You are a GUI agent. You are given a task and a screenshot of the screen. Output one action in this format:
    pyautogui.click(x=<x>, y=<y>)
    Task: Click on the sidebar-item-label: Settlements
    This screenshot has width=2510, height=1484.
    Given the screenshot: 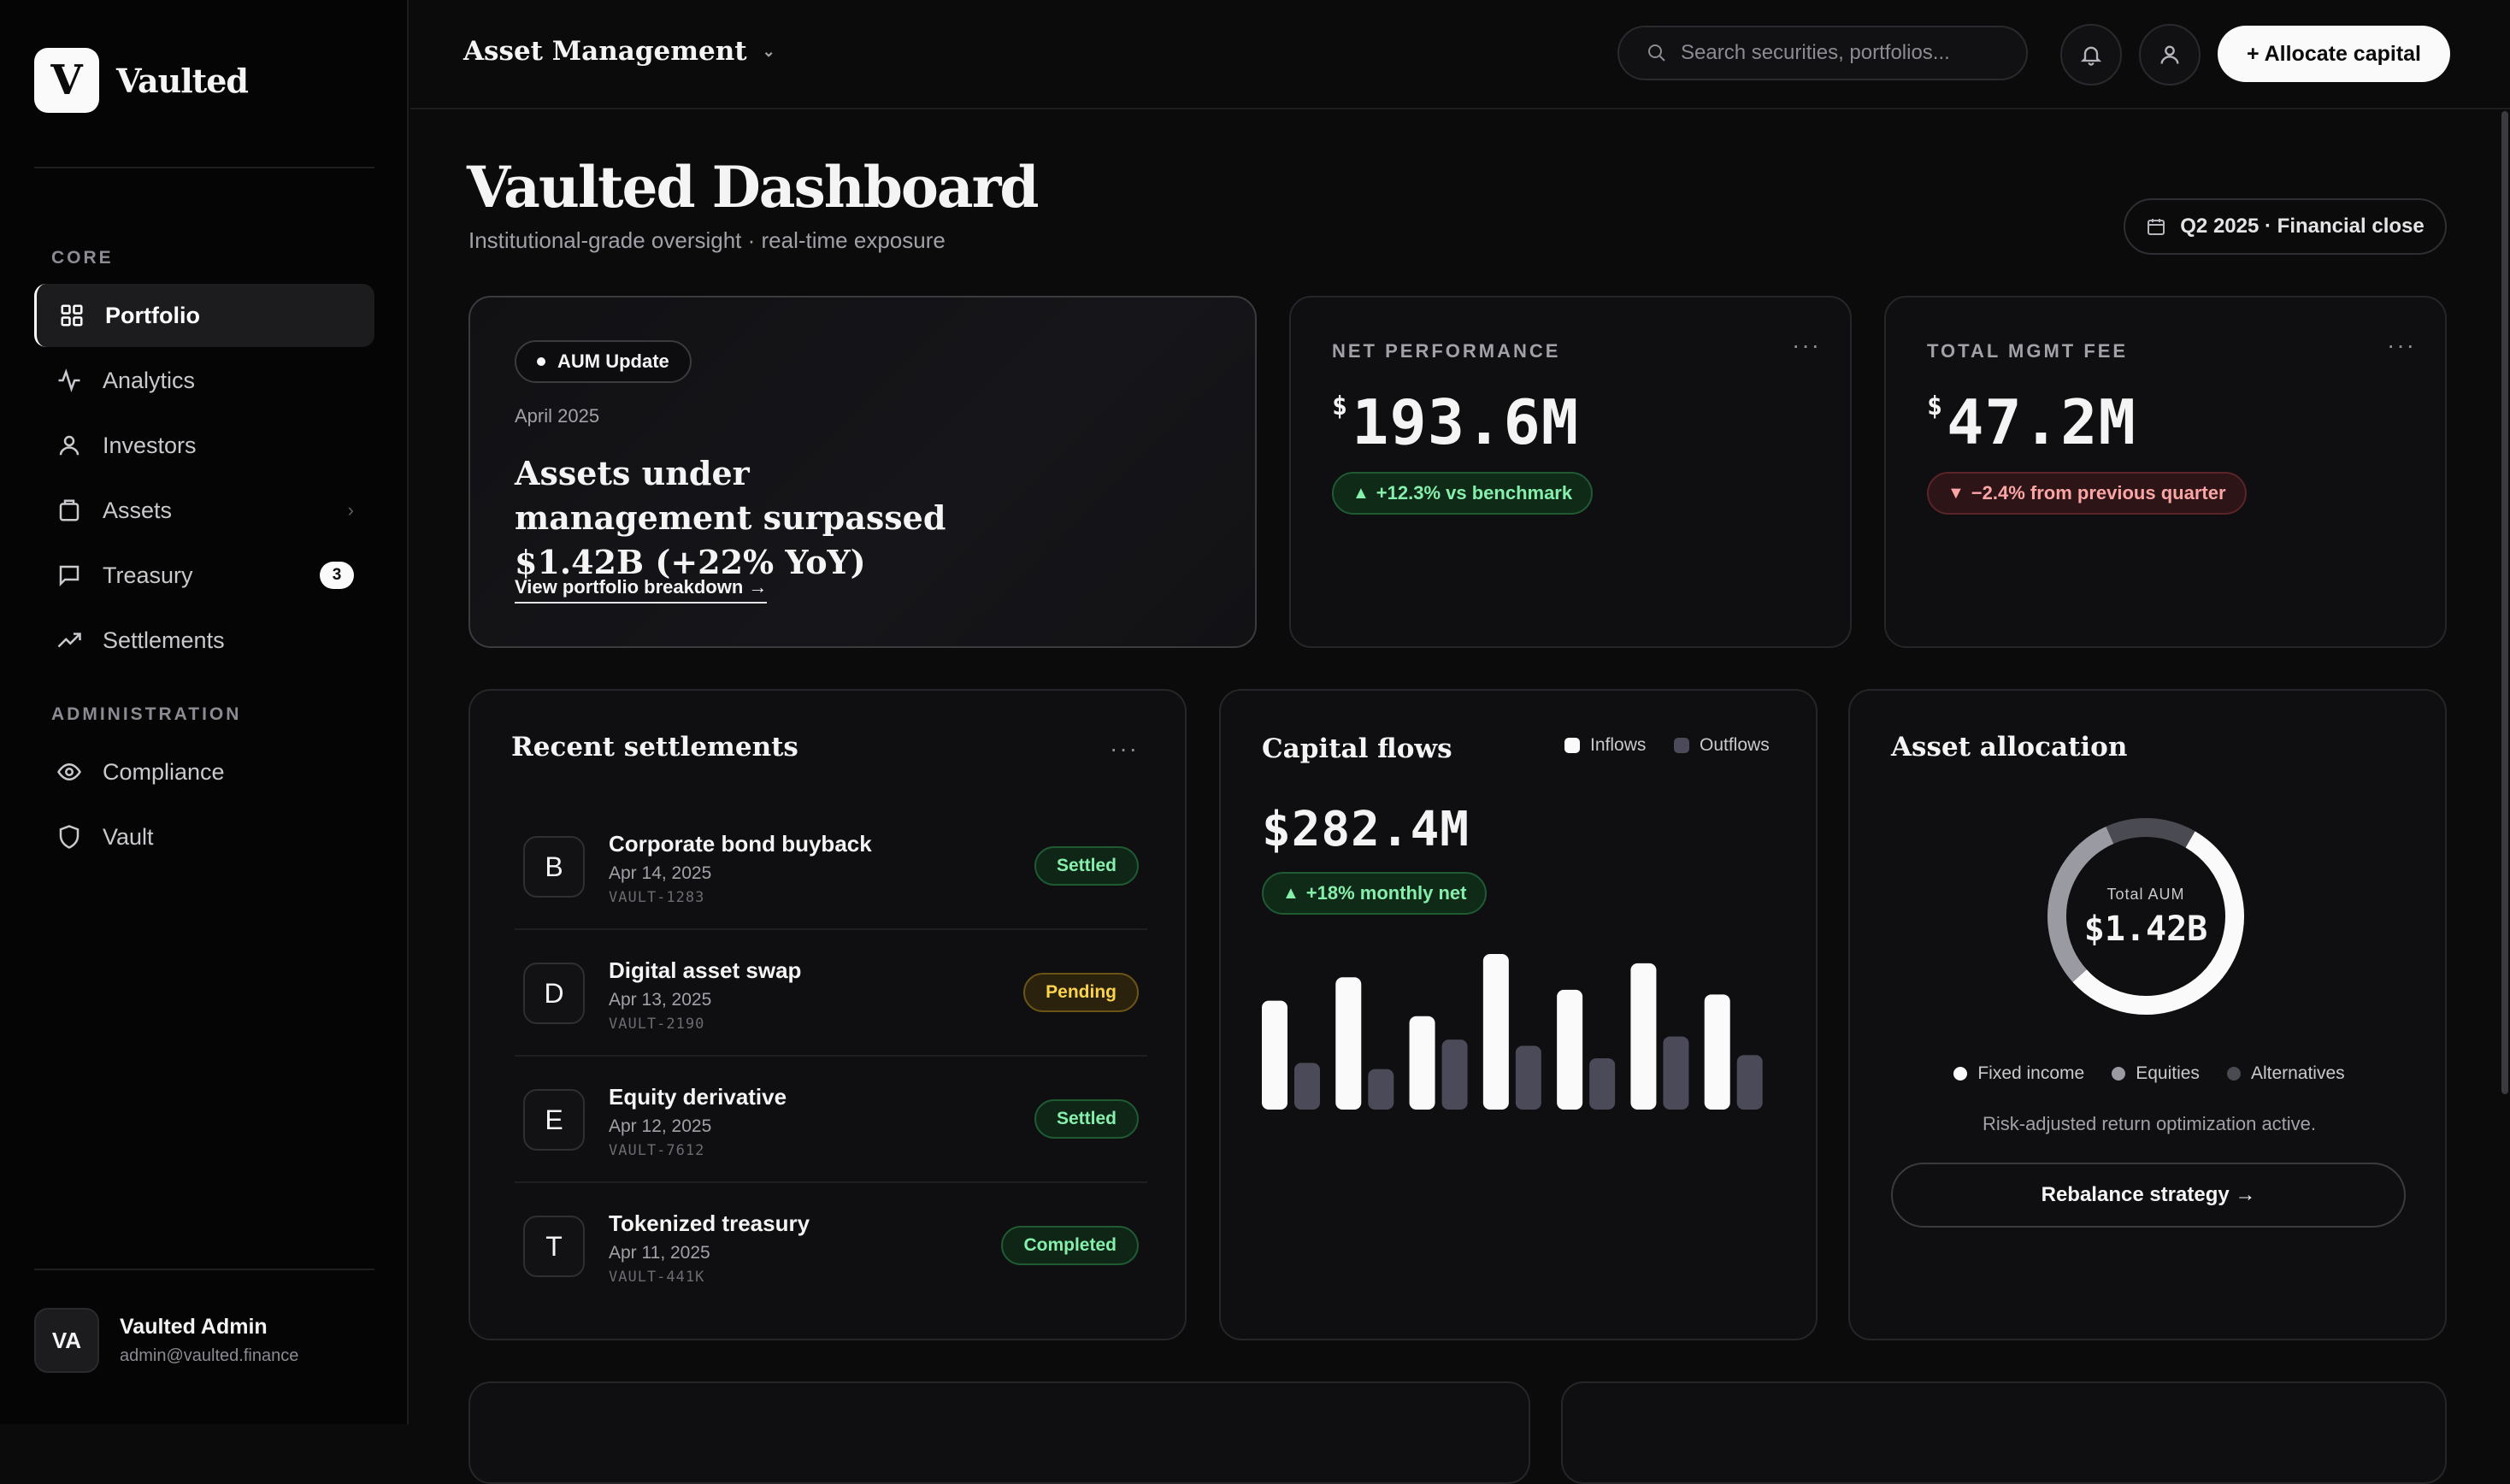 What is the action you would take?
    pyautogui.click(x=164, y=640)
    